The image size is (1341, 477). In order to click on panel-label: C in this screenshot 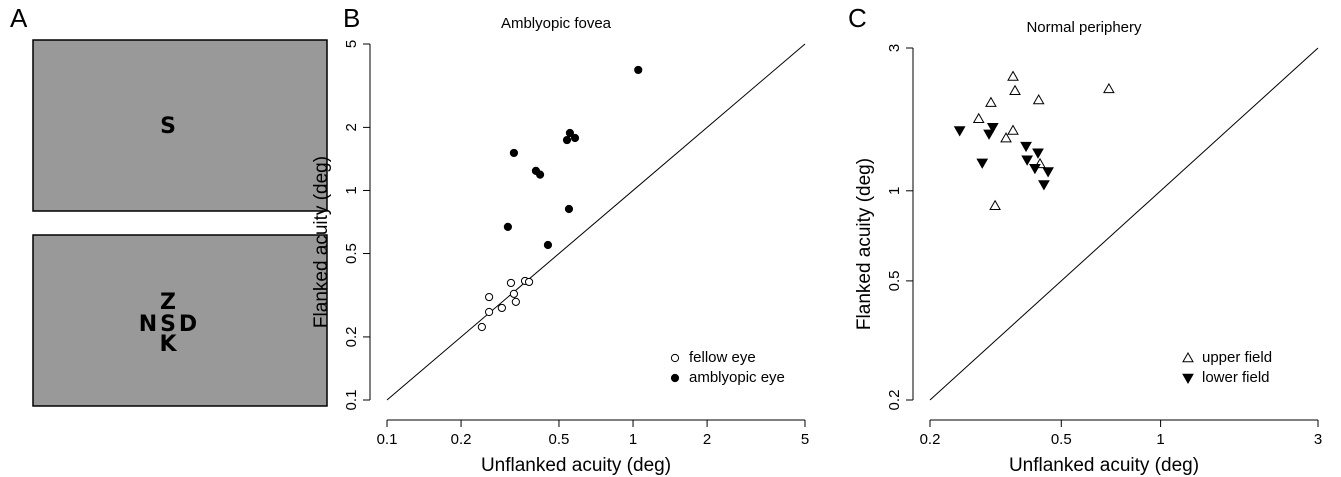, I will do `click(857, 18)`.